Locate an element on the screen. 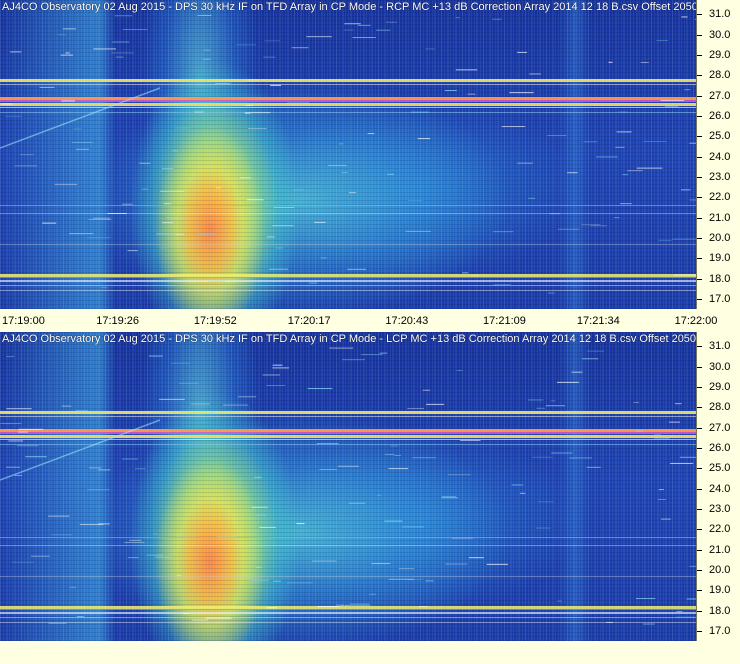 The image size is (740, 664). x-tick-label: 17:19:00 is located at coordinates (23, 321).